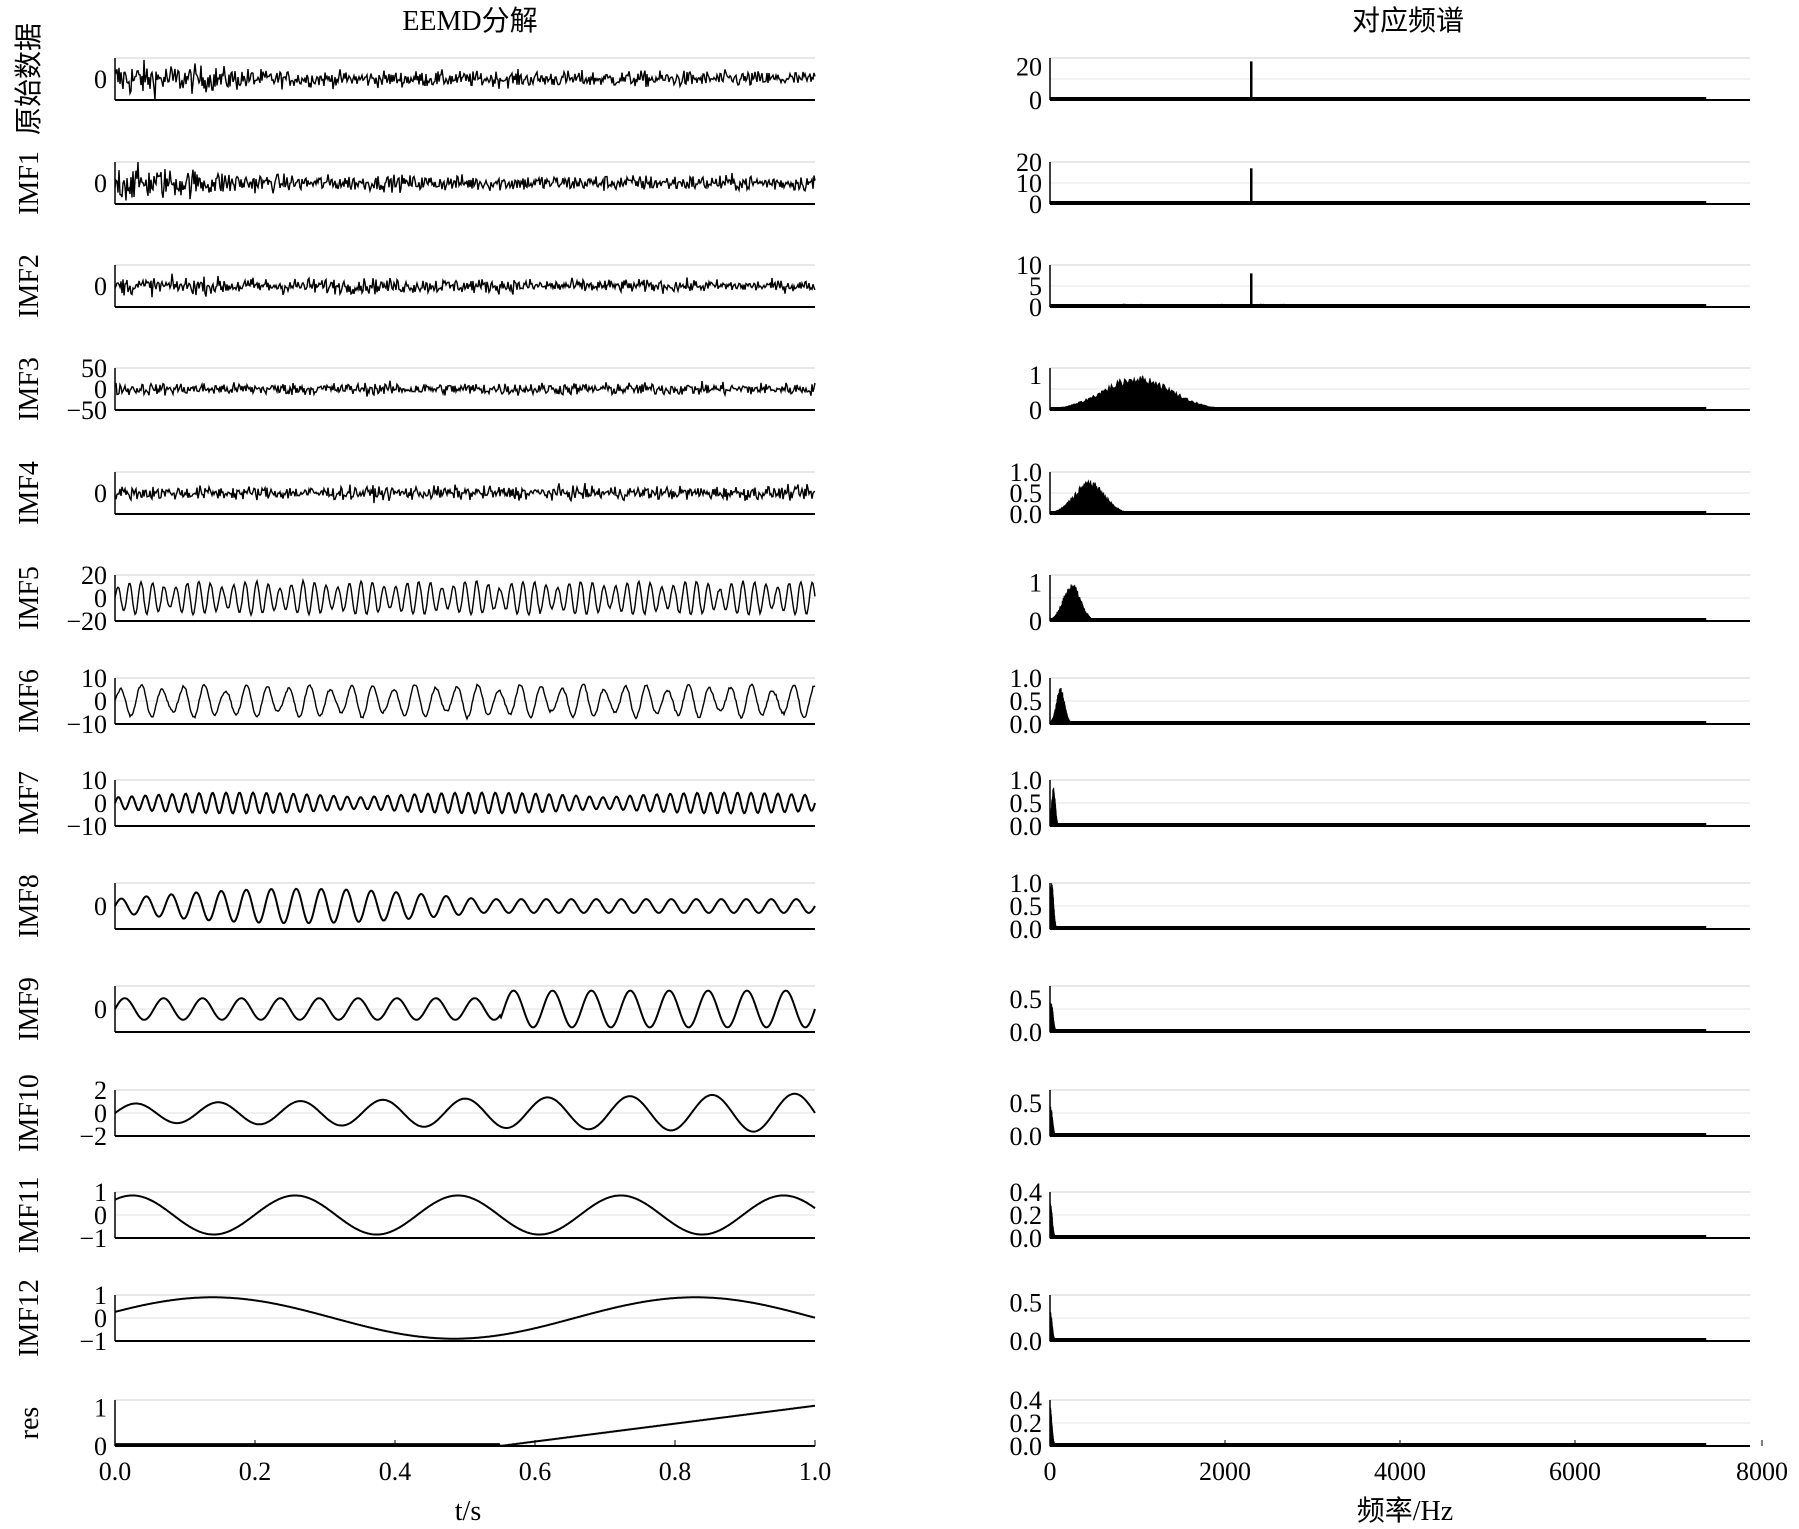 Image resolution: width=1799 pixels, height=1529 pixels. I want to click on spectrum-panel-4: 1.00.50.0, so click(1380, 493).